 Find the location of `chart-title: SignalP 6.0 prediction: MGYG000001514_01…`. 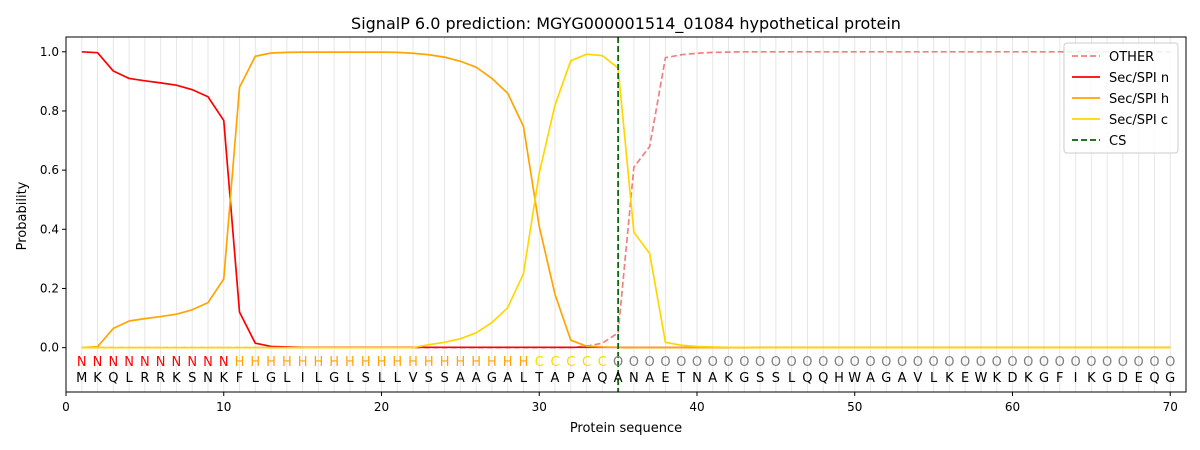

chart-title: SignalP 6.0 prediction: MGYG000001514_01… is located at coordinates (626, 24).